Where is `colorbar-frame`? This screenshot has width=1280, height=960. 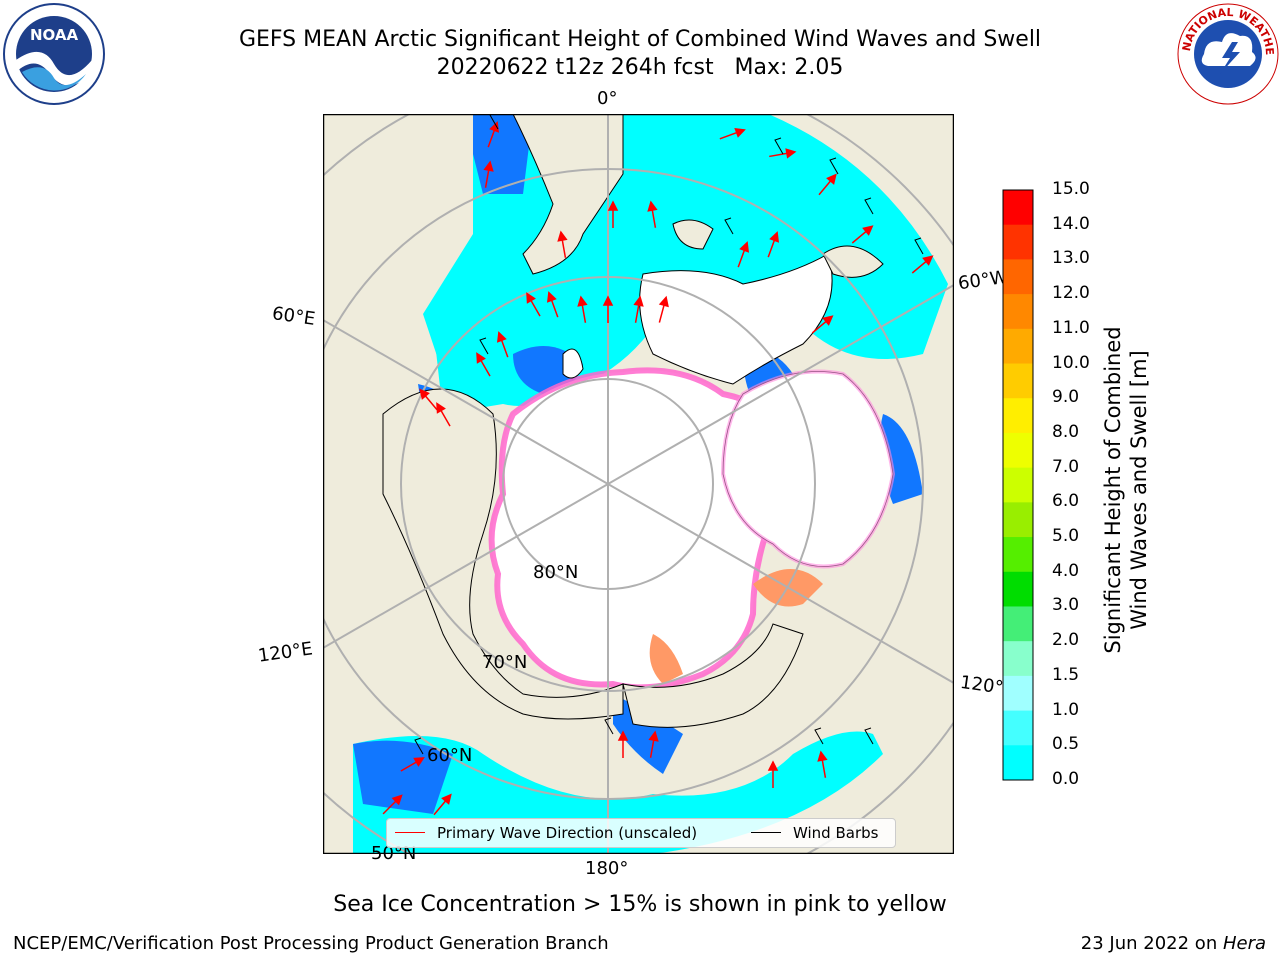 colorbar-frame is located at coordinates (1018, 485).